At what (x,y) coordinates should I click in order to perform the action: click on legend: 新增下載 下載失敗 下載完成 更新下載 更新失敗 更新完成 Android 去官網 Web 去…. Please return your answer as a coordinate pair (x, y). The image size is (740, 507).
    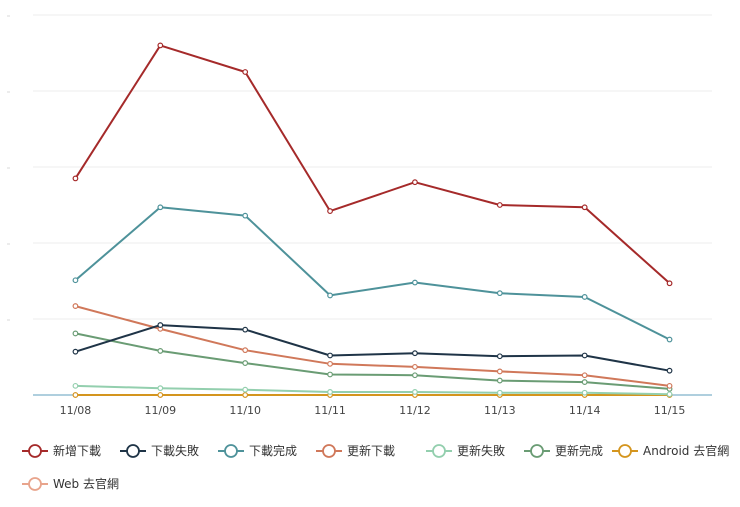
    Looking at the image, I should click on (375, 467).